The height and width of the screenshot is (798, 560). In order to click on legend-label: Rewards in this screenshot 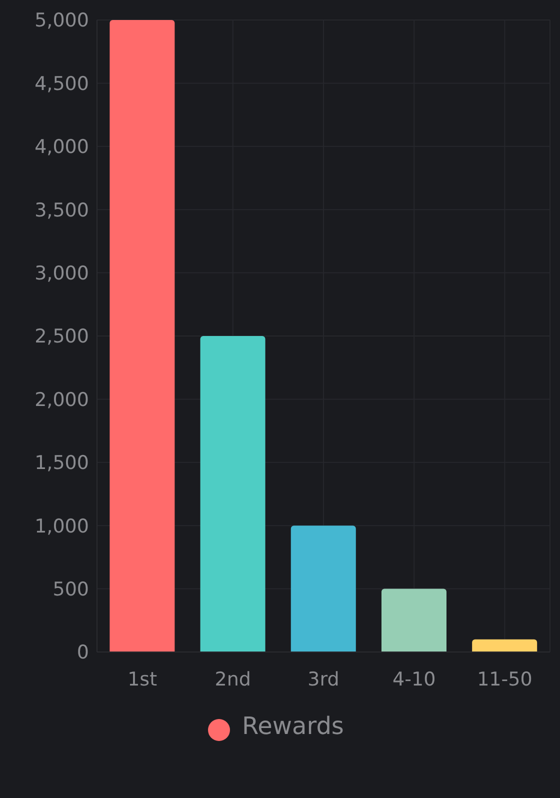, I will do `click(293, 726)`.